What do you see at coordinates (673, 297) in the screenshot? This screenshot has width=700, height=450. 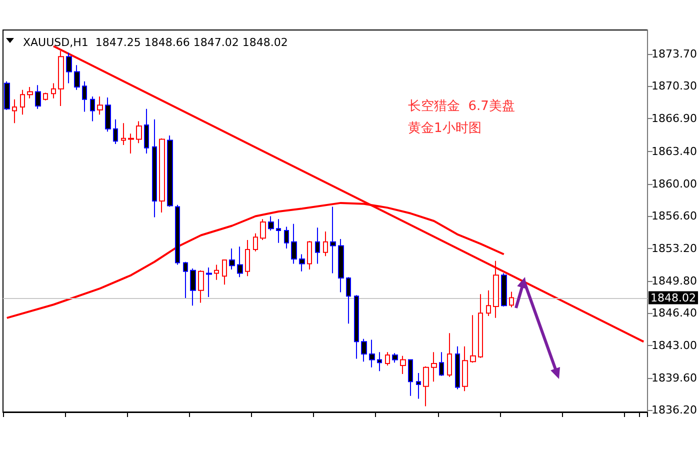 I see `ref-line-label: 1848.02` at bounding box center [673, 297].